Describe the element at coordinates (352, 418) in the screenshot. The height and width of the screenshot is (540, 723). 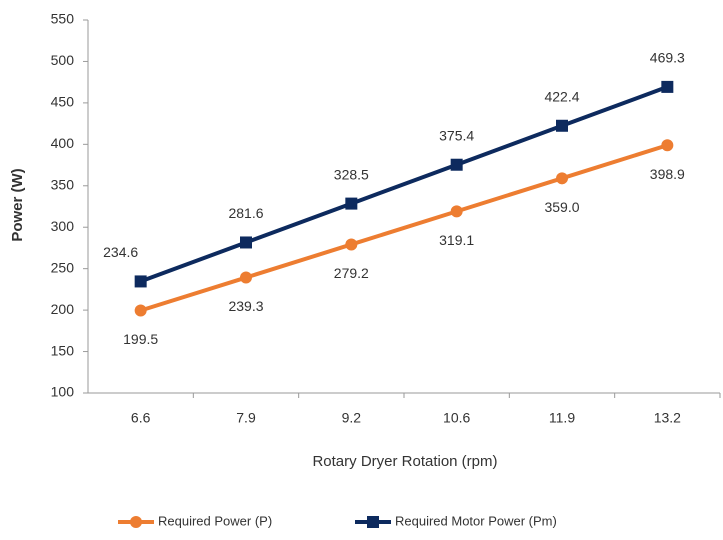
I see `x-tick-label: 9.2` at that location.